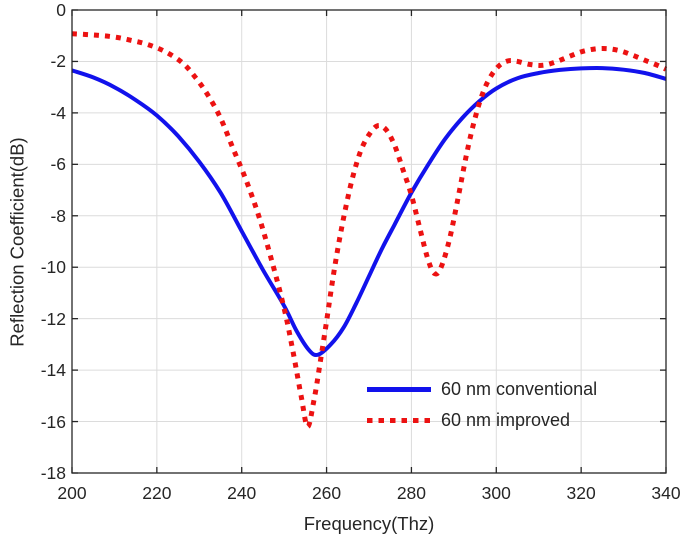 Image resolution: width=685 pixels, height=541 pixels. I want to click on x-tick-label: 280, so click(411, 493).